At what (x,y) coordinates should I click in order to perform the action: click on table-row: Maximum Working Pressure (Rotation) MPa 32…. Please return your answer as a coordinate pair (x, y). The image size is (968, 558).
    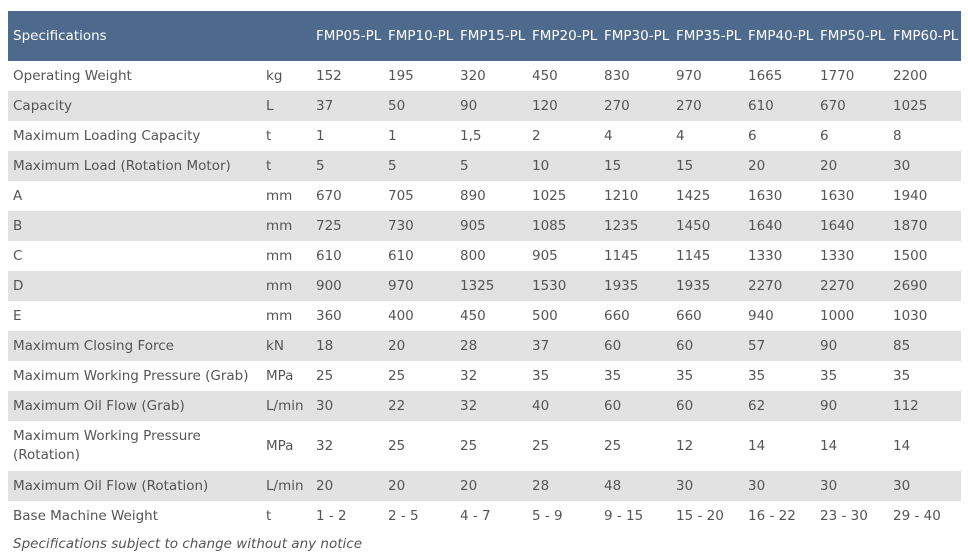
    Looking at the image, I should click on (484, 446).